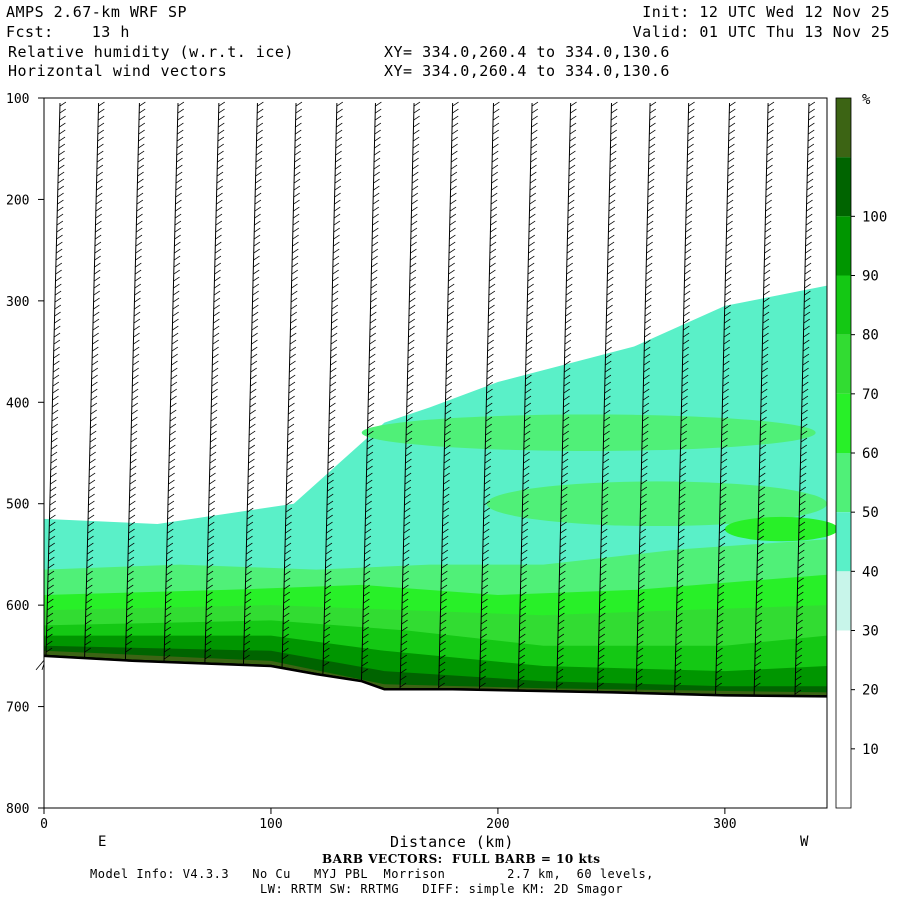 The width and height of the screenshot is (900, 900). I want to click on left-end-label: E, so click(102, 842).